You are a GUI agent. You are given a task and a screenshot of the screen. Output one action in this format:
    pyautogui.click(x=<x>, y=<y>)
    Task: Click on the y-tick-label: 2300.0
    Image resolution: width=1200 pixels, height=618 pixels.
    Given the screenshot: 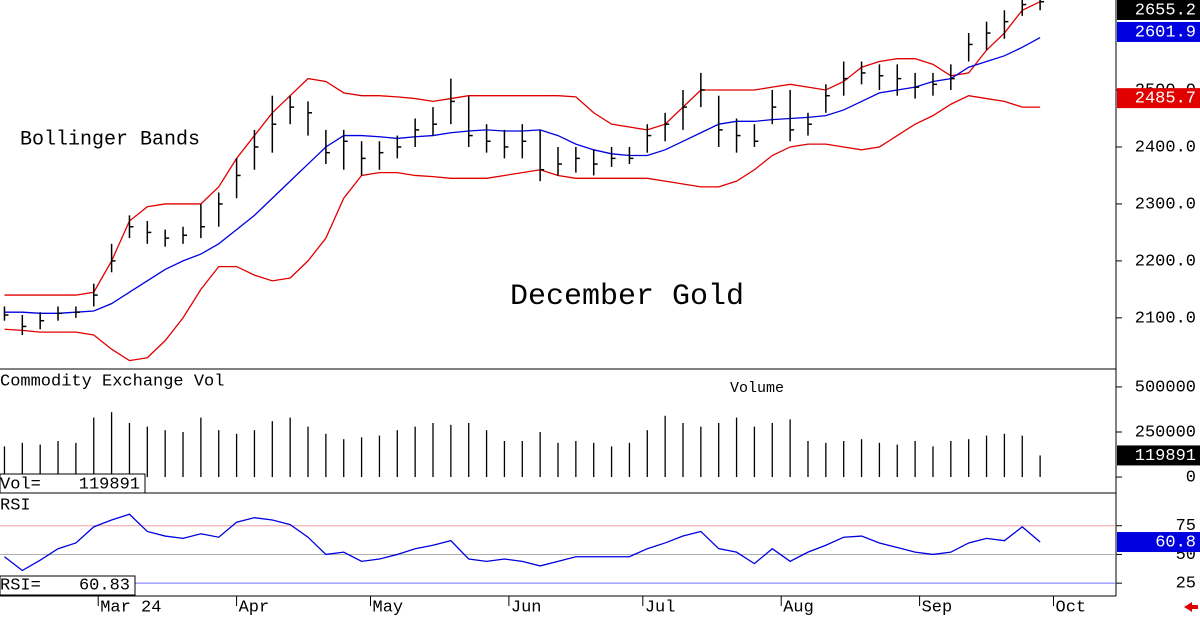 What is the action you would take?
    pyautogui.click(x=1165, y=204)
    